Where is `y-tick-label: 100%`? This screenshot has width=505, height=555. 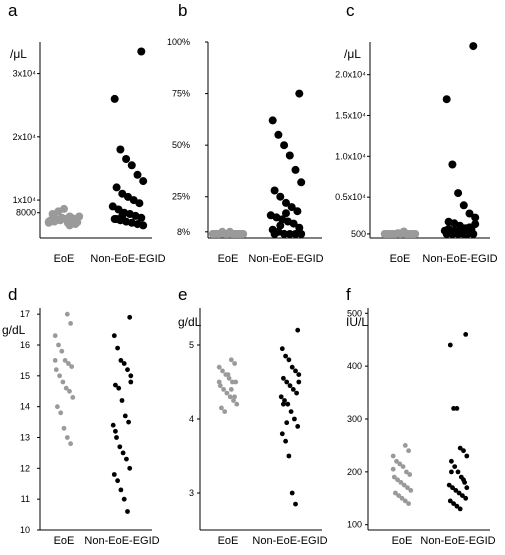 y-tick-label: 100% is located at coordinates (178, 42).